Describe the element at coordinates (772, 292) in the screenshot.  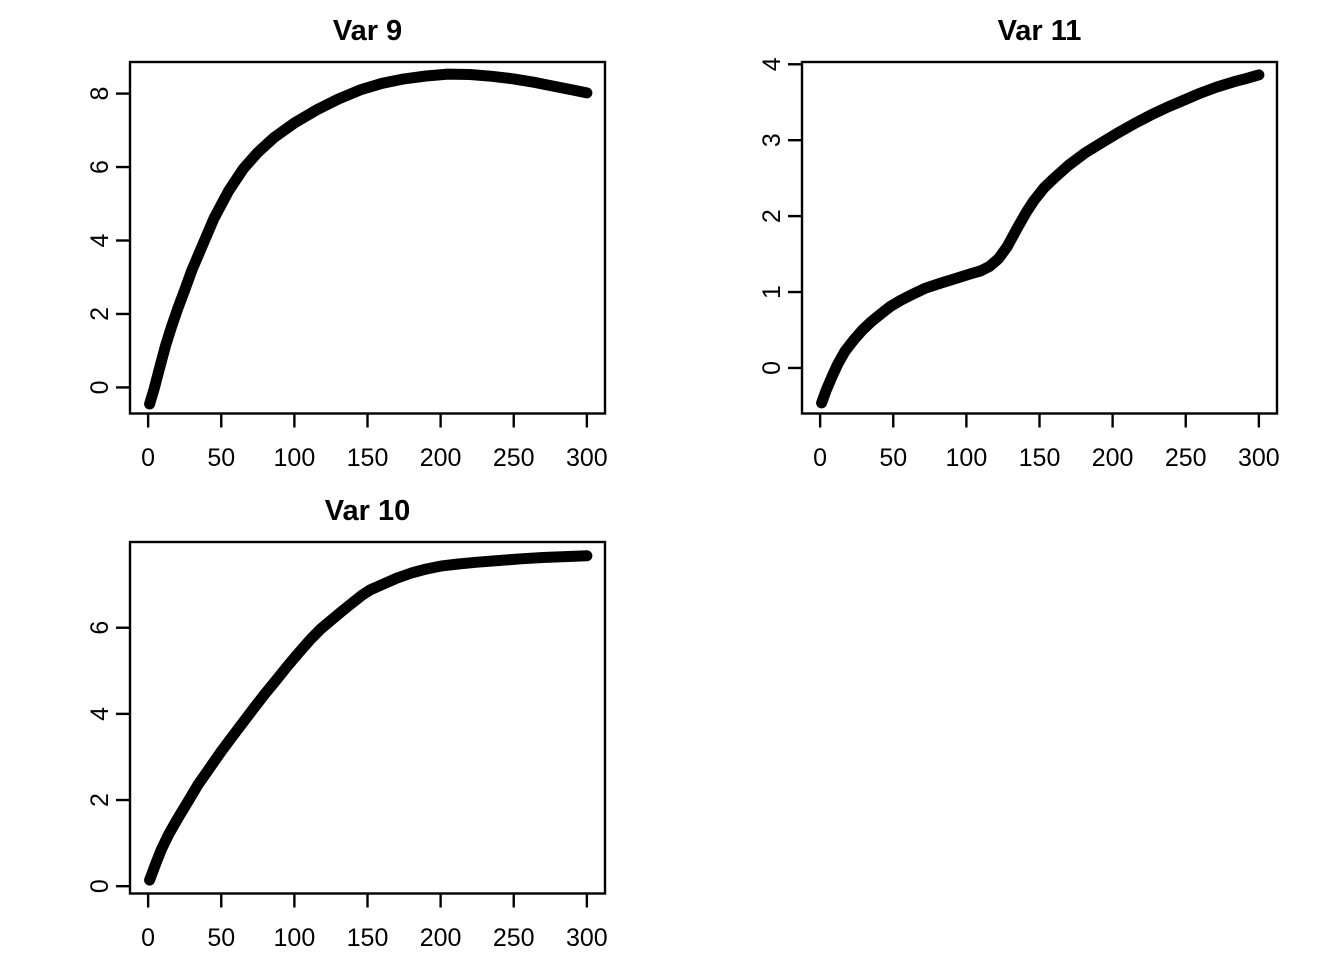
I see `y-tick-label: 1` at that location.